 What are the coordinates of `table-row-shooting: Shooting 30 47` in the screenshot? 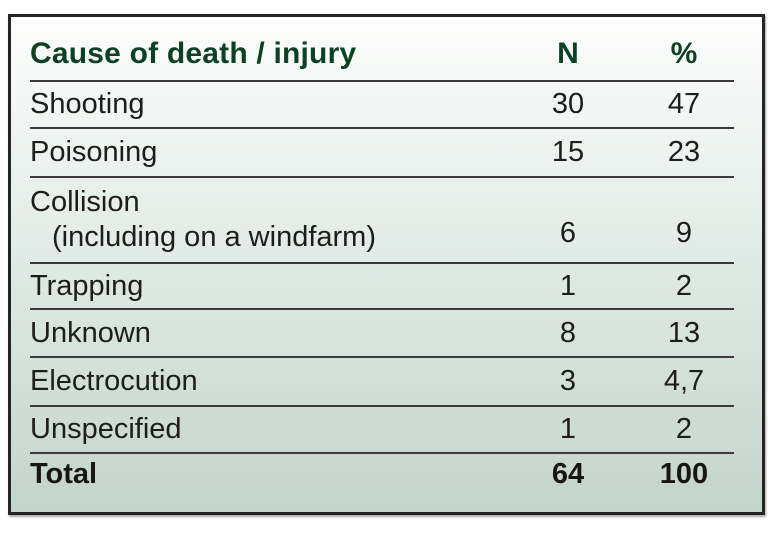 It's located at (382, 103).